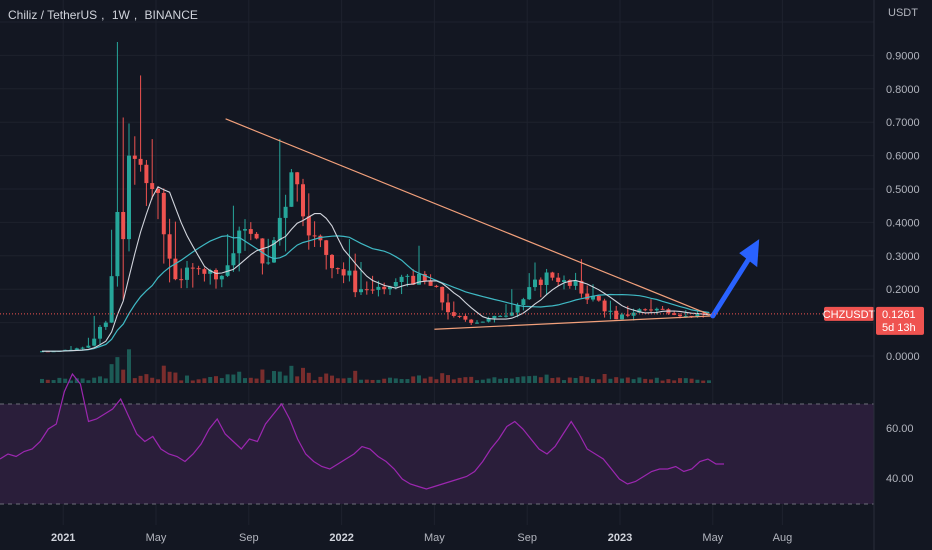  Describe the element at coordinates (900, 454) in the screenshot. I see `rsi-axis: 60.00 40.00` at that location.